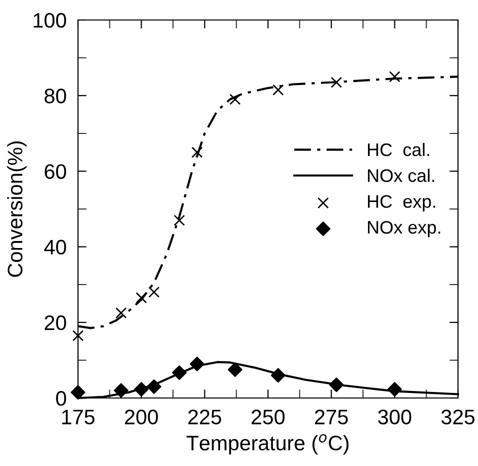 The height and width of the screenshot is (466, 478). I want to click on legend-label: NOx cal., so click(401, 175).